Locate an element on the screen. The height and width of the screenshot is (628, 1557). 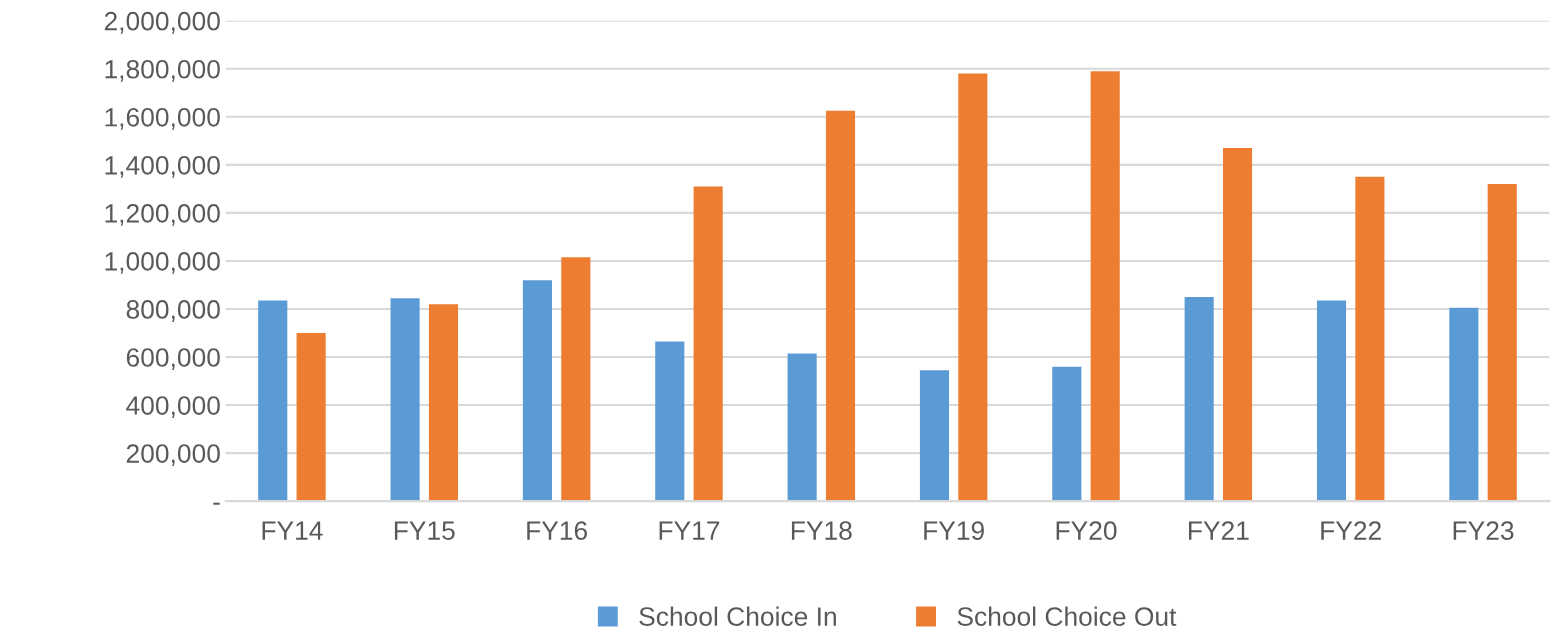
y-tick-label: 1,000,000 is located at coordinates (162, 263).